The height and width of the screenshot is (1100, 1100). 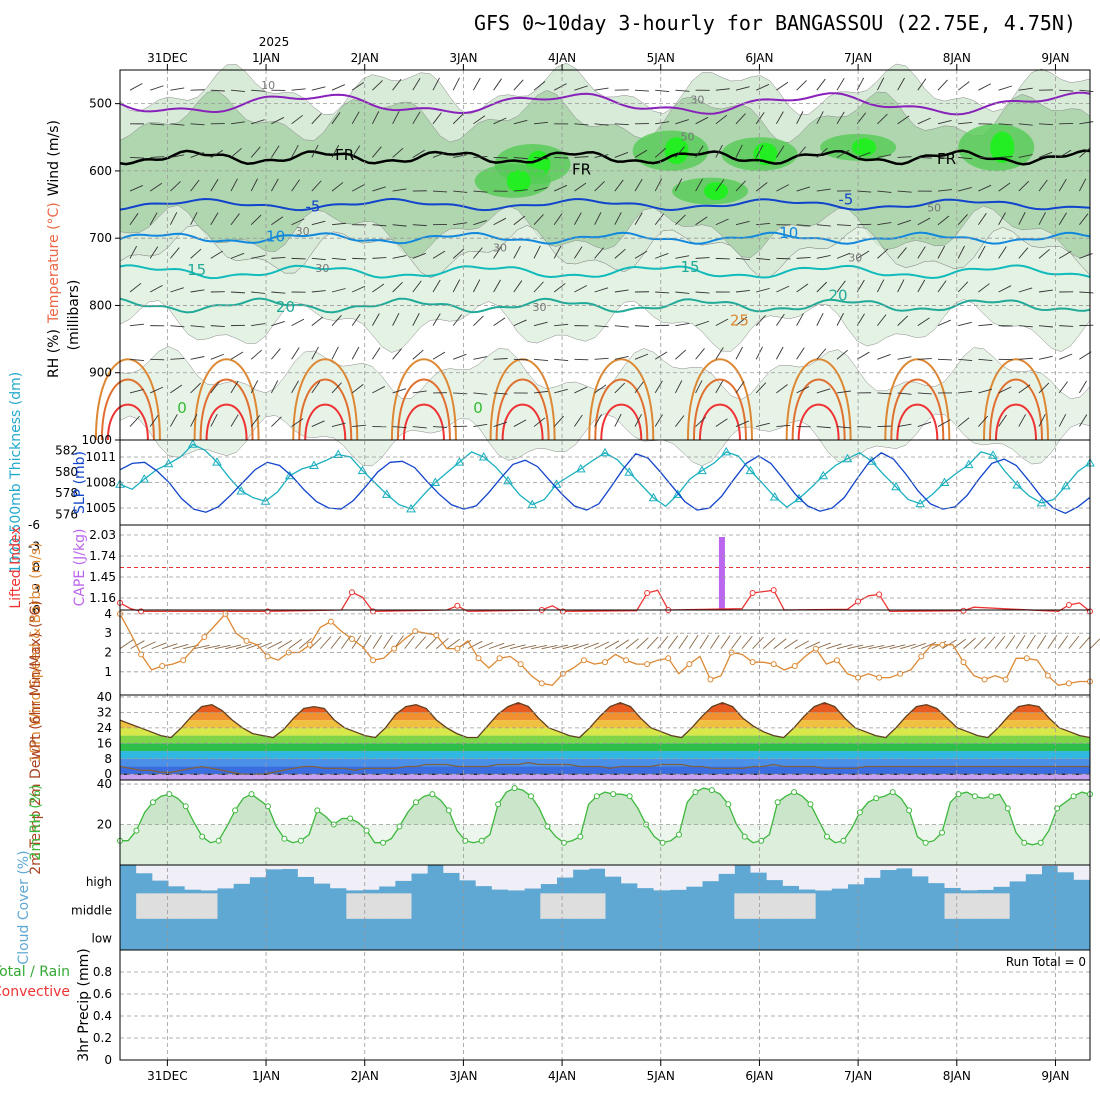 I want to click on li-tick-label: 3, so click(x=36, y=589).